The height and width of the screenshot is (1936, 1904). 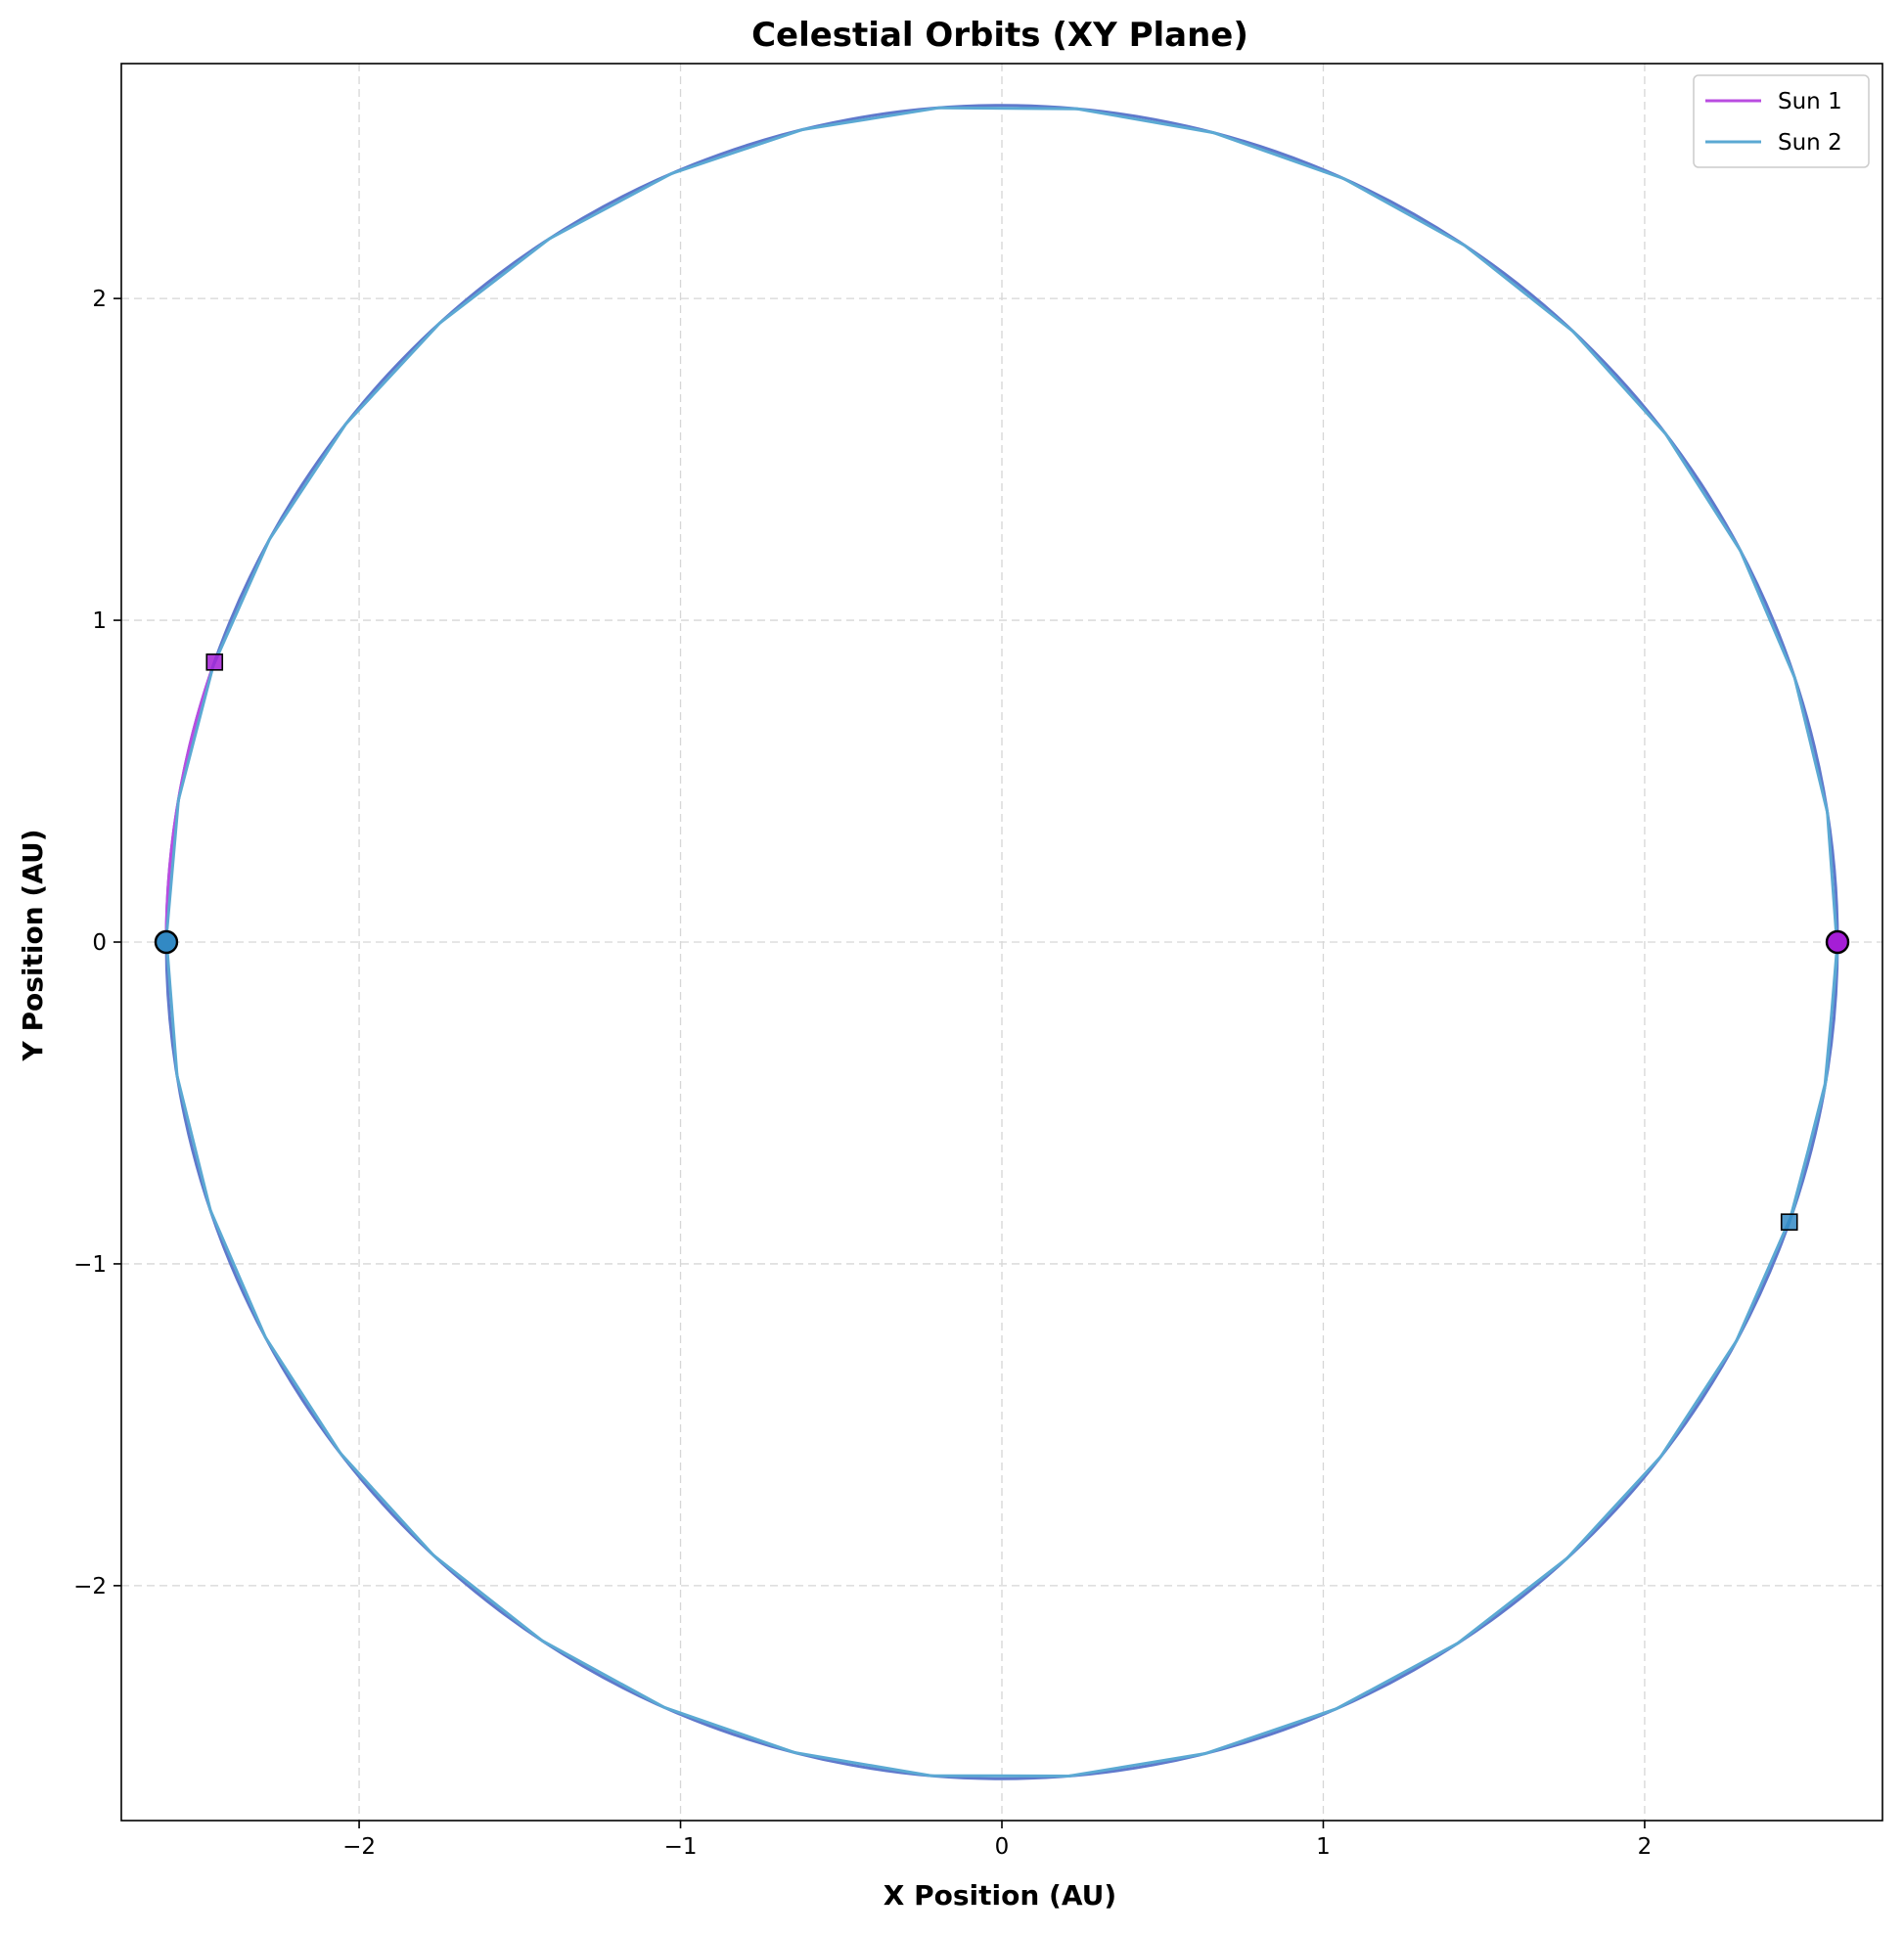 What do you see at coordinates (1000, 1896) in the screenshot?
I see `x-axis-title: X Position (AU)` at bounding box center [1000, 1896].